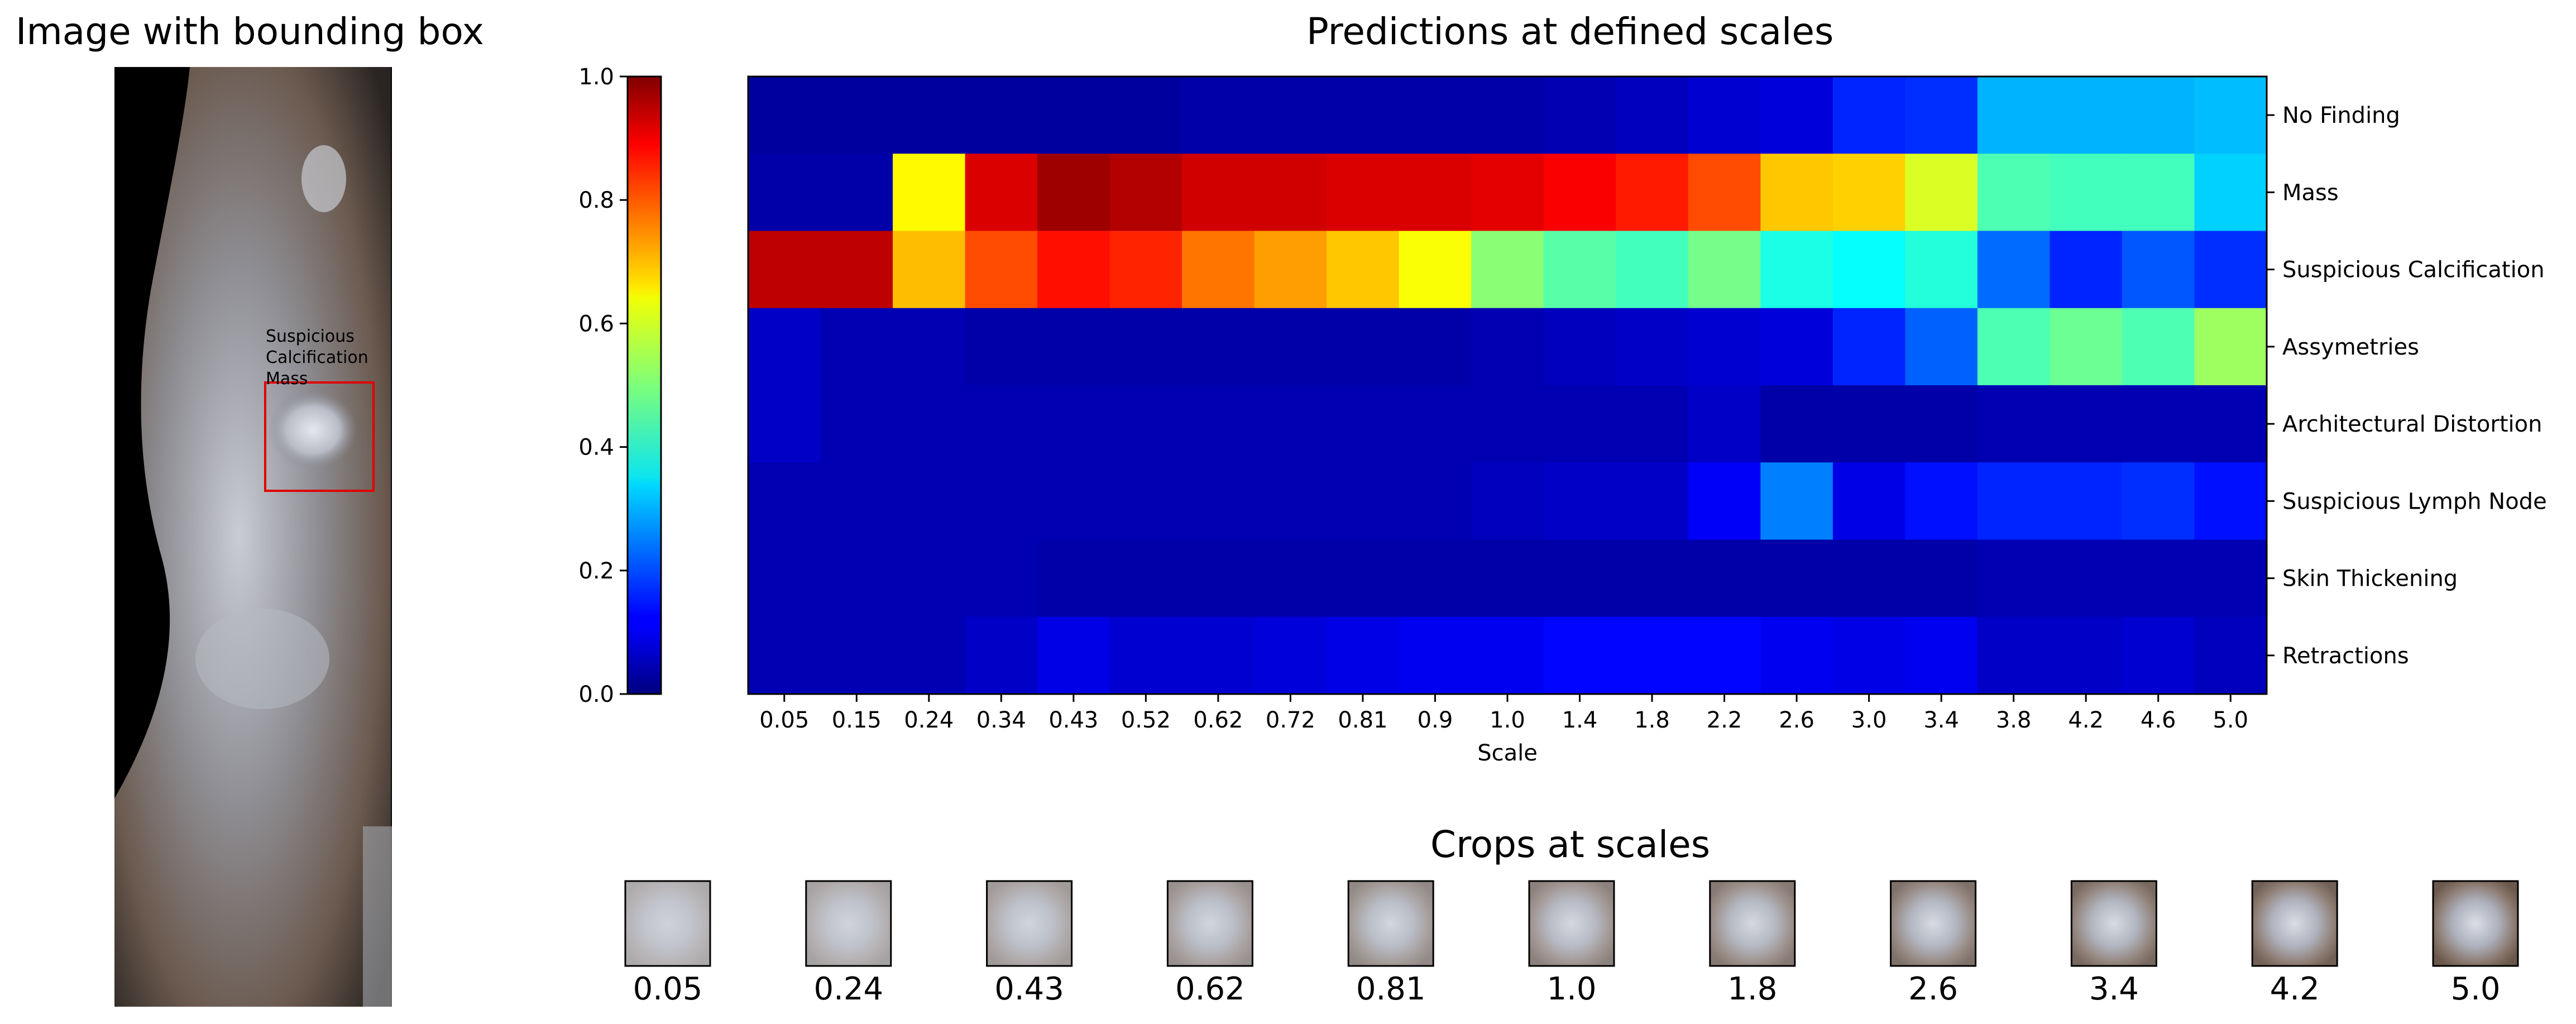 This screenshot has height=1024, width=2576. Describe the element at coordinates (857, 720) in the screenshot. I see `x-tick-label: 0.15` at that location.